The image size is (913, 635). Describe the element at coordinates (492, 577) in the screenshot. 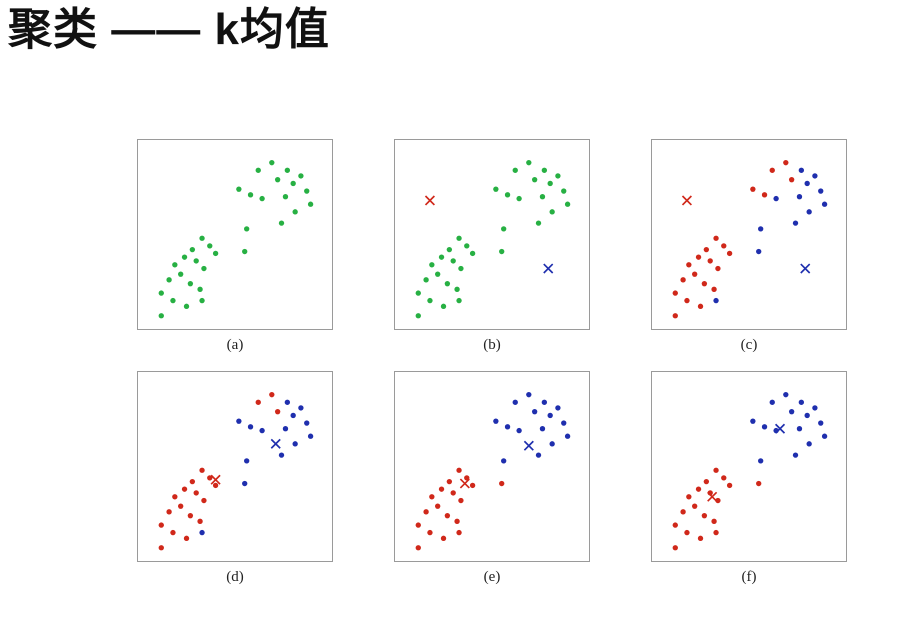

I see `panel-label-e: (e)` at that location.